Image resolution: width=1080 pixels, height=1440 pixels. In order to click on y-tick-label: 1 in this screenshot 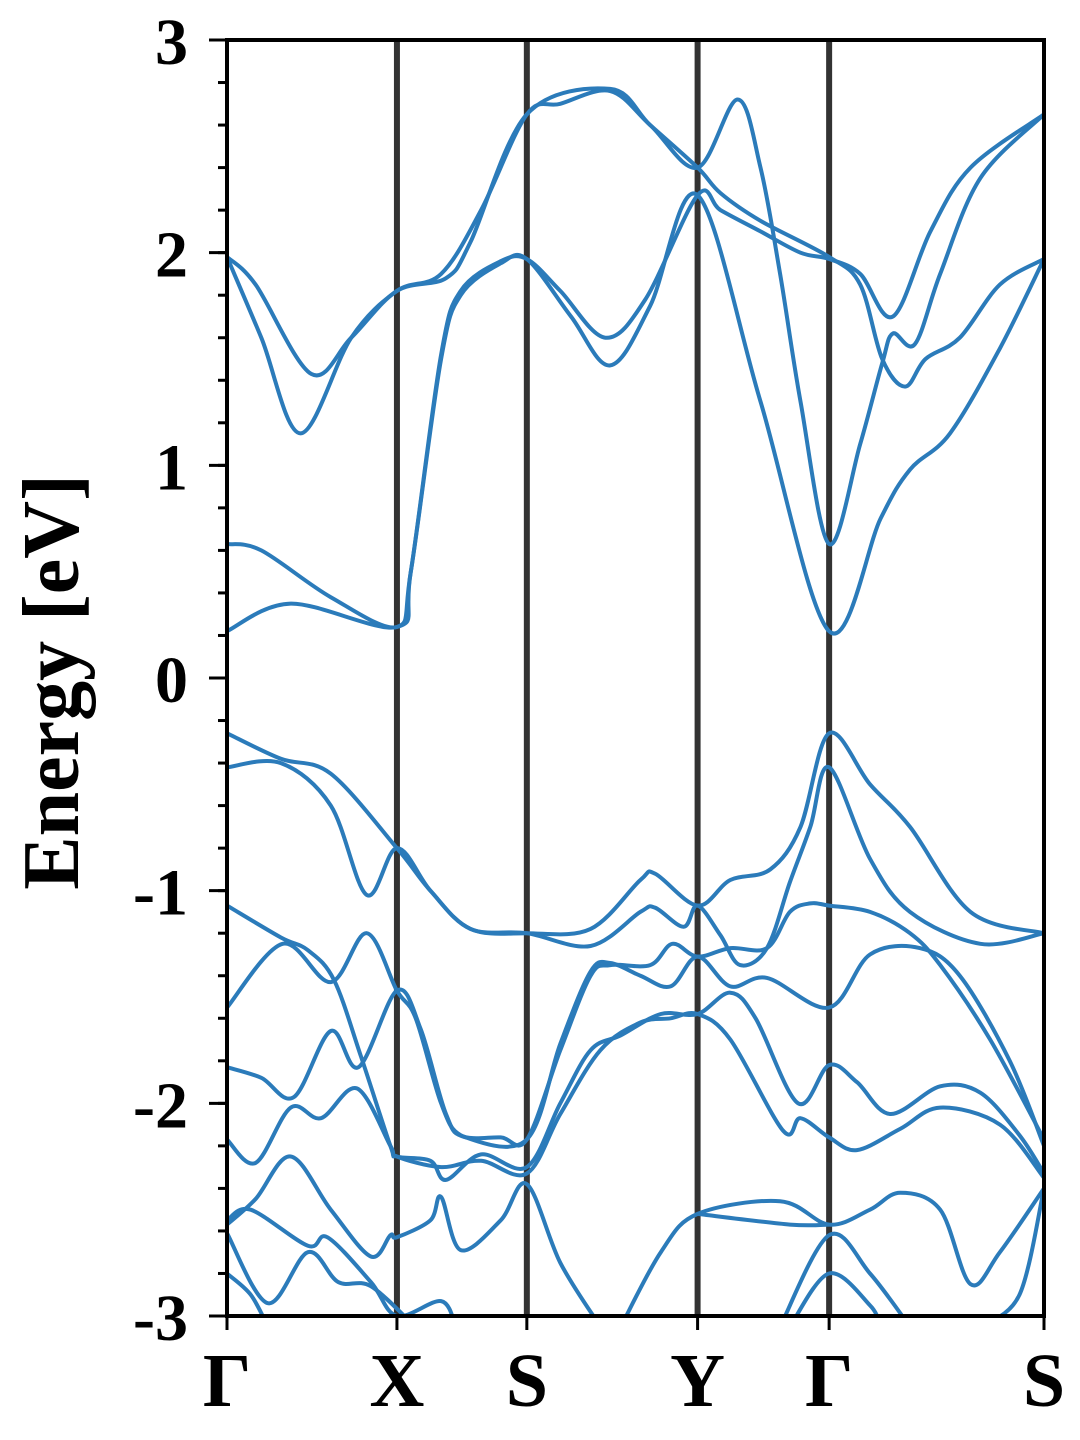, I will do `click(171, 467)`.